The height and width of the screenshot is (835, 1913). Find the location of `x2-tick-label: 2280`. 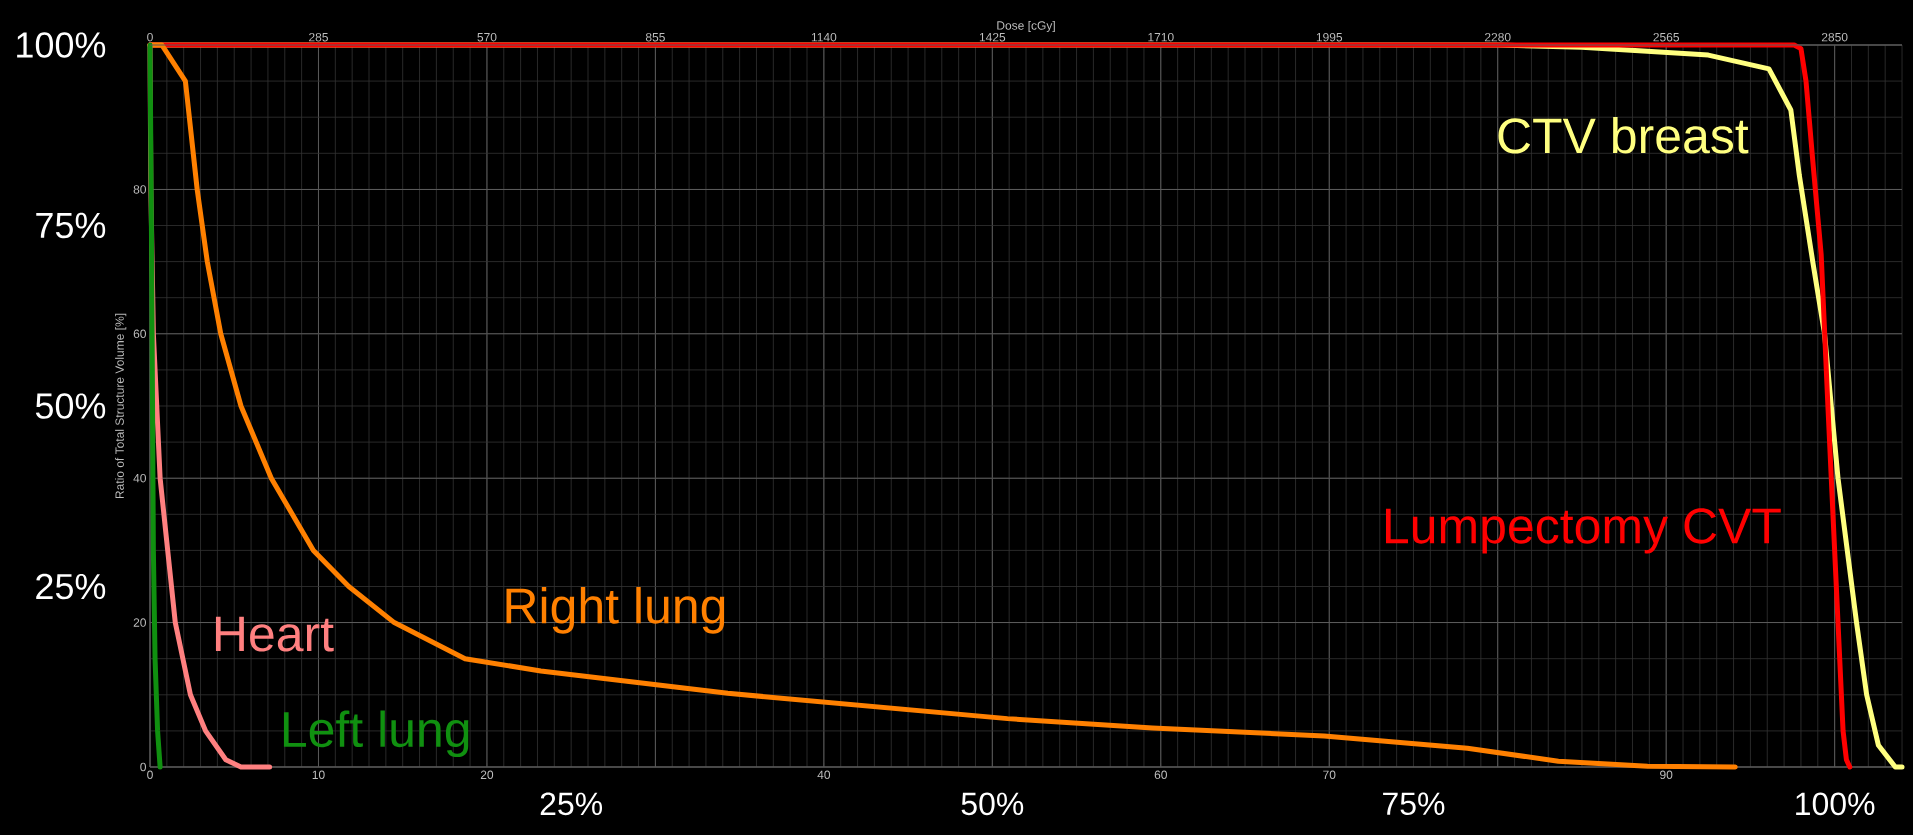

x2-tick-label: 2280 is located at coordinates (1497, 37).